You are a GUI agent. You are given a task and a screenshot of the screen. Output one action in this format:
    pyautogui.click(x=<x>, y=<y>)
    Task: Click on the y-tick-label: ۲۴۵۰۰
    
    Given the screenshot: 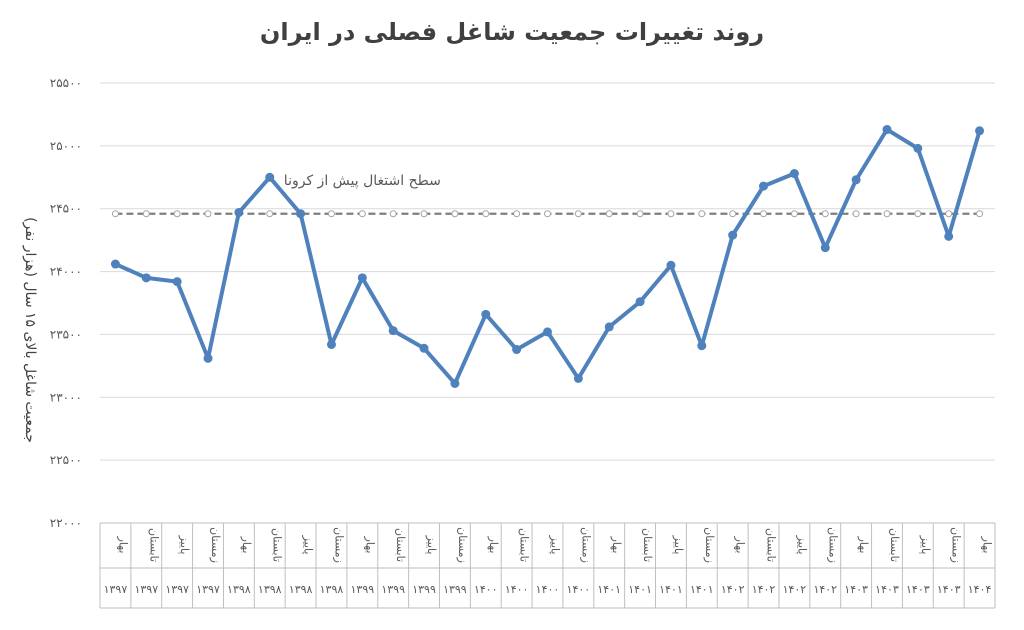 What is the action you would take?
    pyautogui.click(x=66, y=209)
    